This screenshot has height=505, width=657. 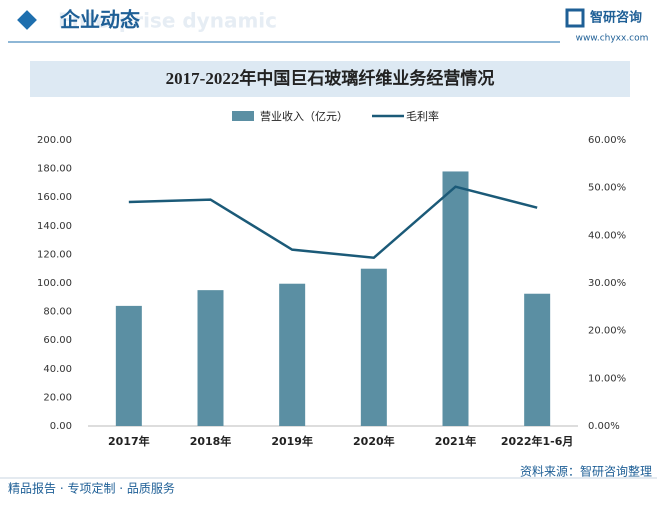 What do you see at coordinates (211, 441) in the screenshot?
I see `x-tick-label: 2018年` at bounding box center [211, 441].